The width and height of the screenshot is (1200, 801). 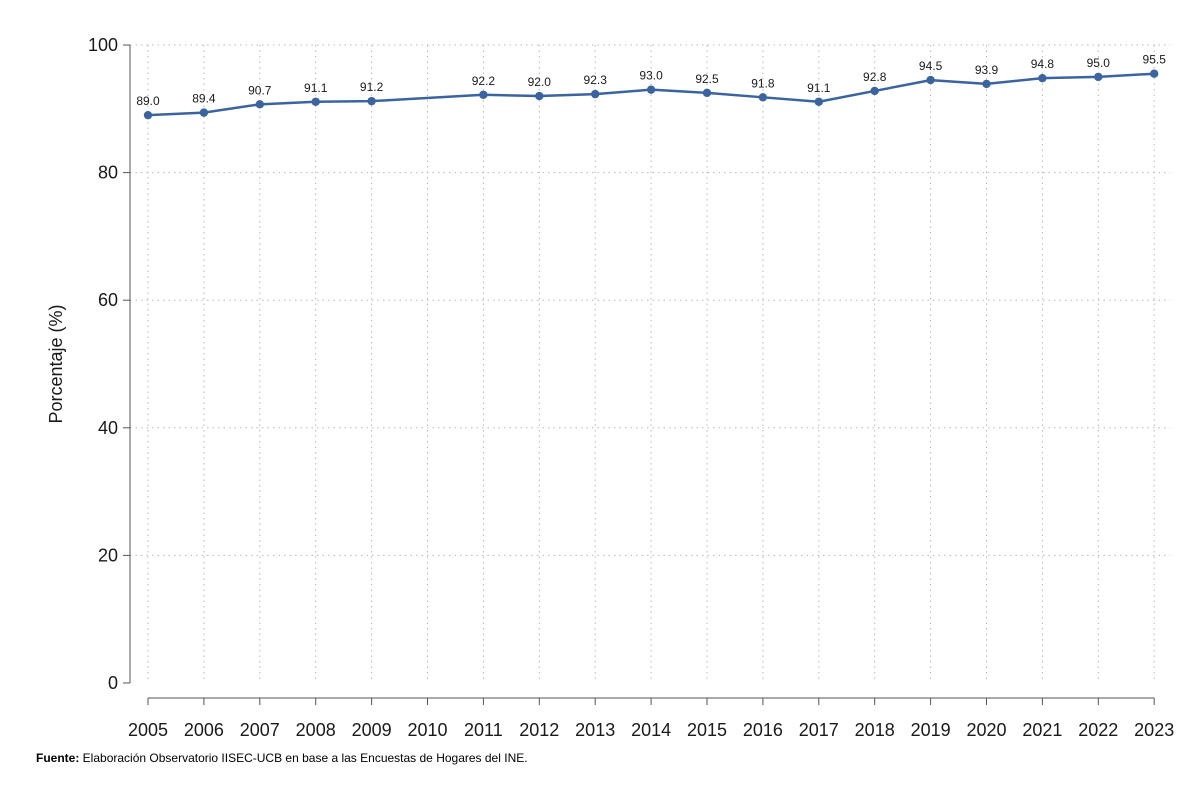 What do you see at coordinates (108, 173) in the screenshot?
I see `y-tick-label: 80` at bounding box center [108, 173].